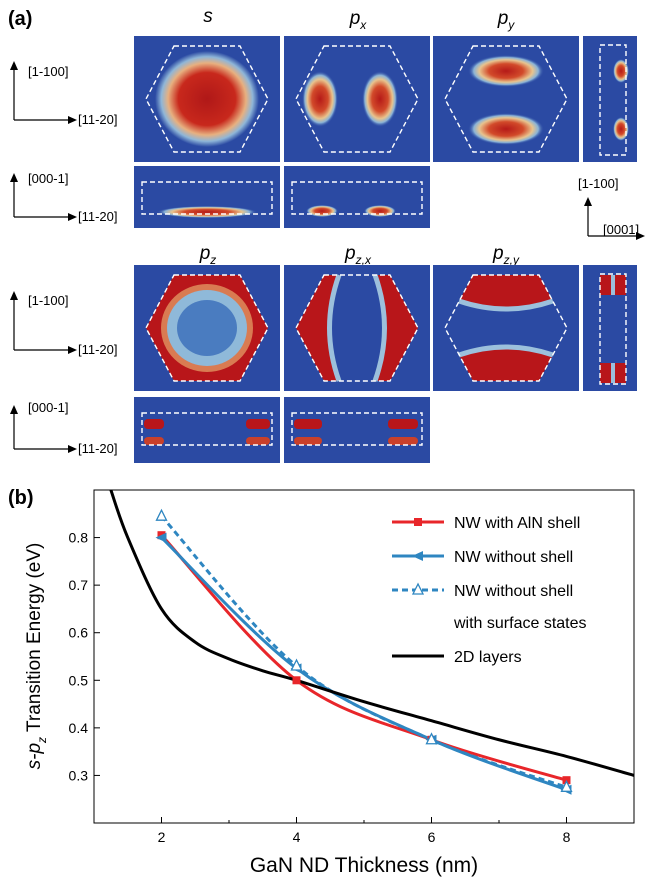 Image resolution: width=647 pixels, height=879 pixels. I want to click on axis-label-top-horizontal: [11-20], so click(98, 119).